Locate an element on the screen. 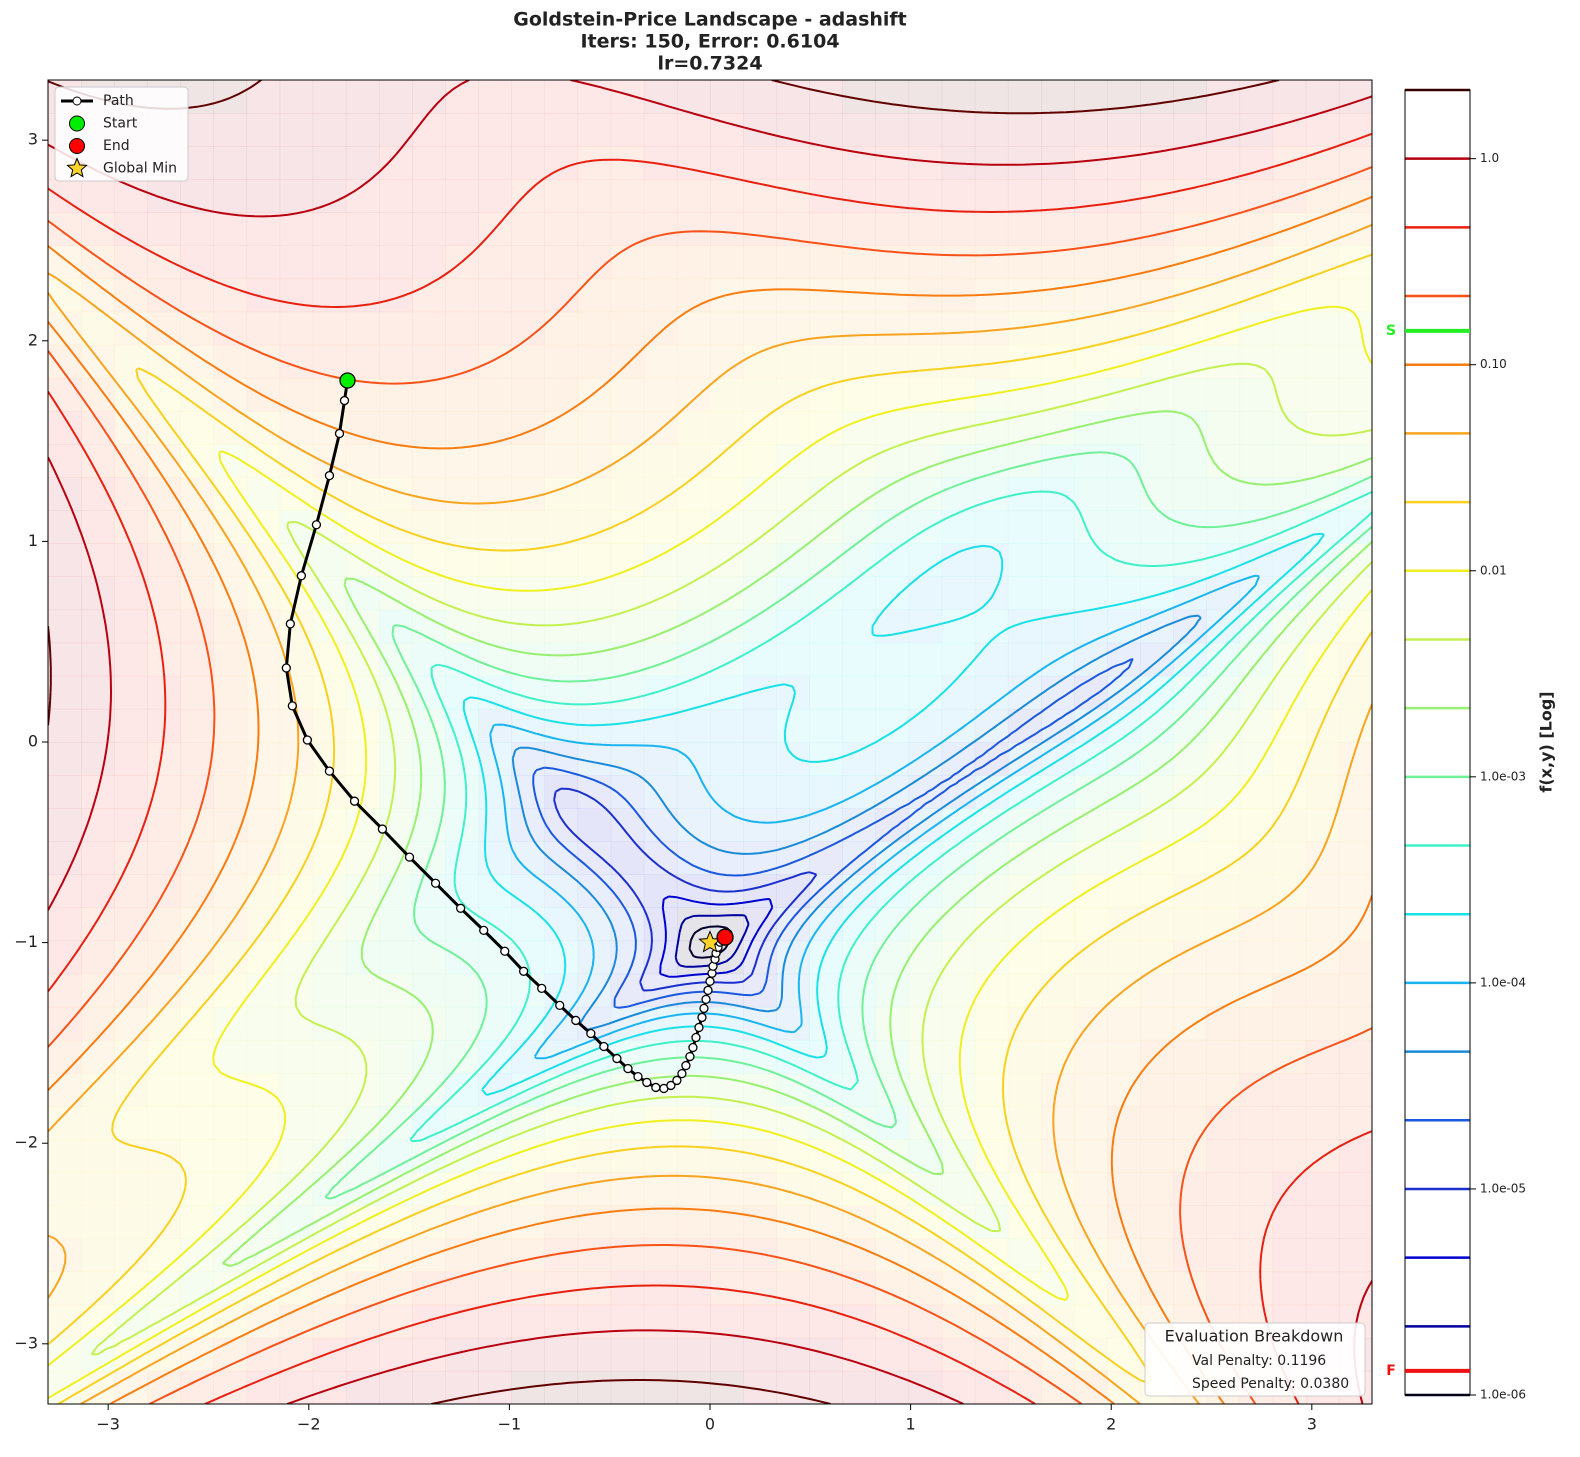 The height and width of the screenshot is (1457, 1580). chart-title: Goldstein-Price Landscape - adashift is located at coordinates (710, 20).